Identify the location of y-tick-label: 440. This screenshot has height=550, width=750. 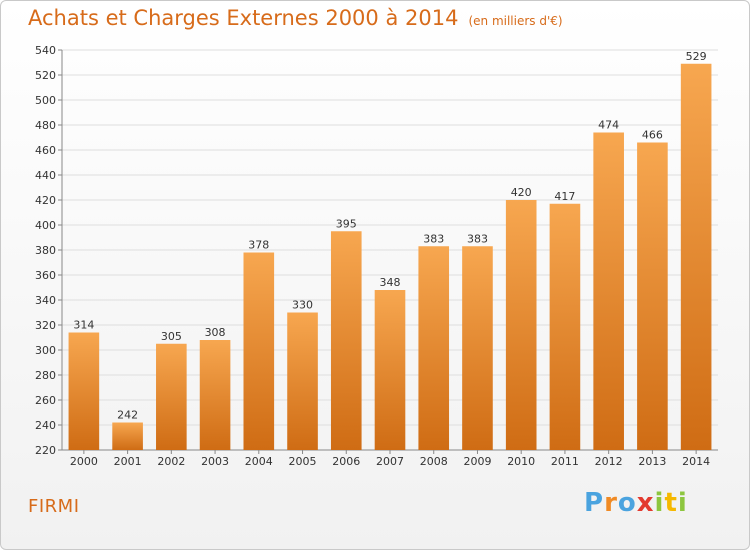
(45, 175).